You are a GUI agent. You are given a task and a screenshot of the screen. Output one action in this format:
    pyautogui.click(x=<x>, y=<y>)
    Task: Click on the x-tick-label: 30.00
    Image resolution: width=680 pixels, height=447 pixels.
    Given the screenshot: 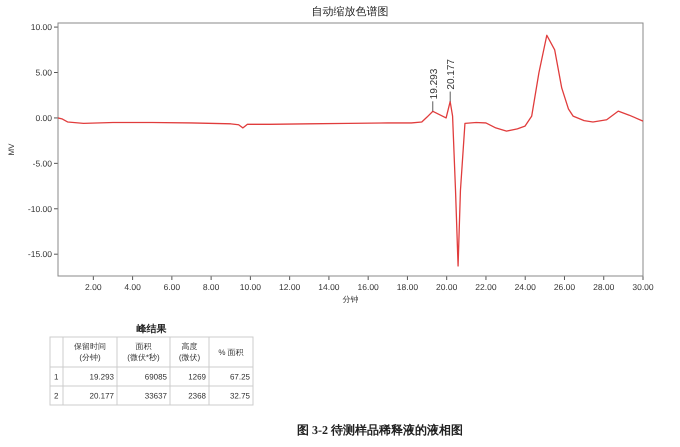 What is the action you would take?
    pyautogui.click(x=643, y=287)
    